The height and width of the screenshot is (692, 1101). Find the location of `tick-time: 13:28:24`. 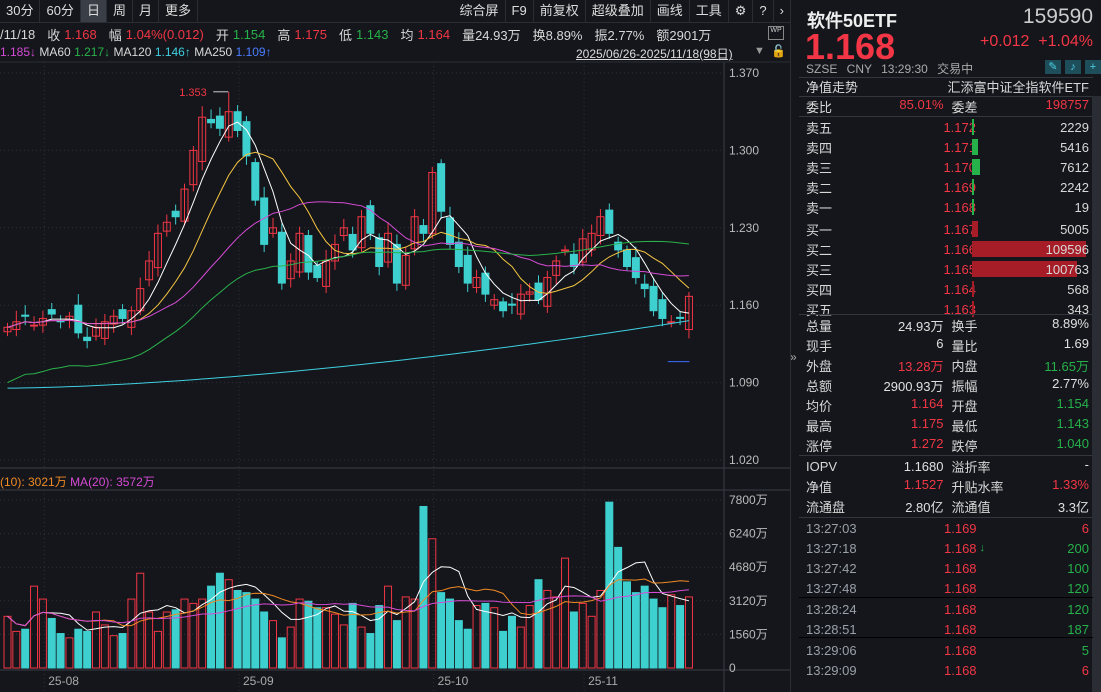

tick-time: 13:28:24 is located at coordinates (831, 609).